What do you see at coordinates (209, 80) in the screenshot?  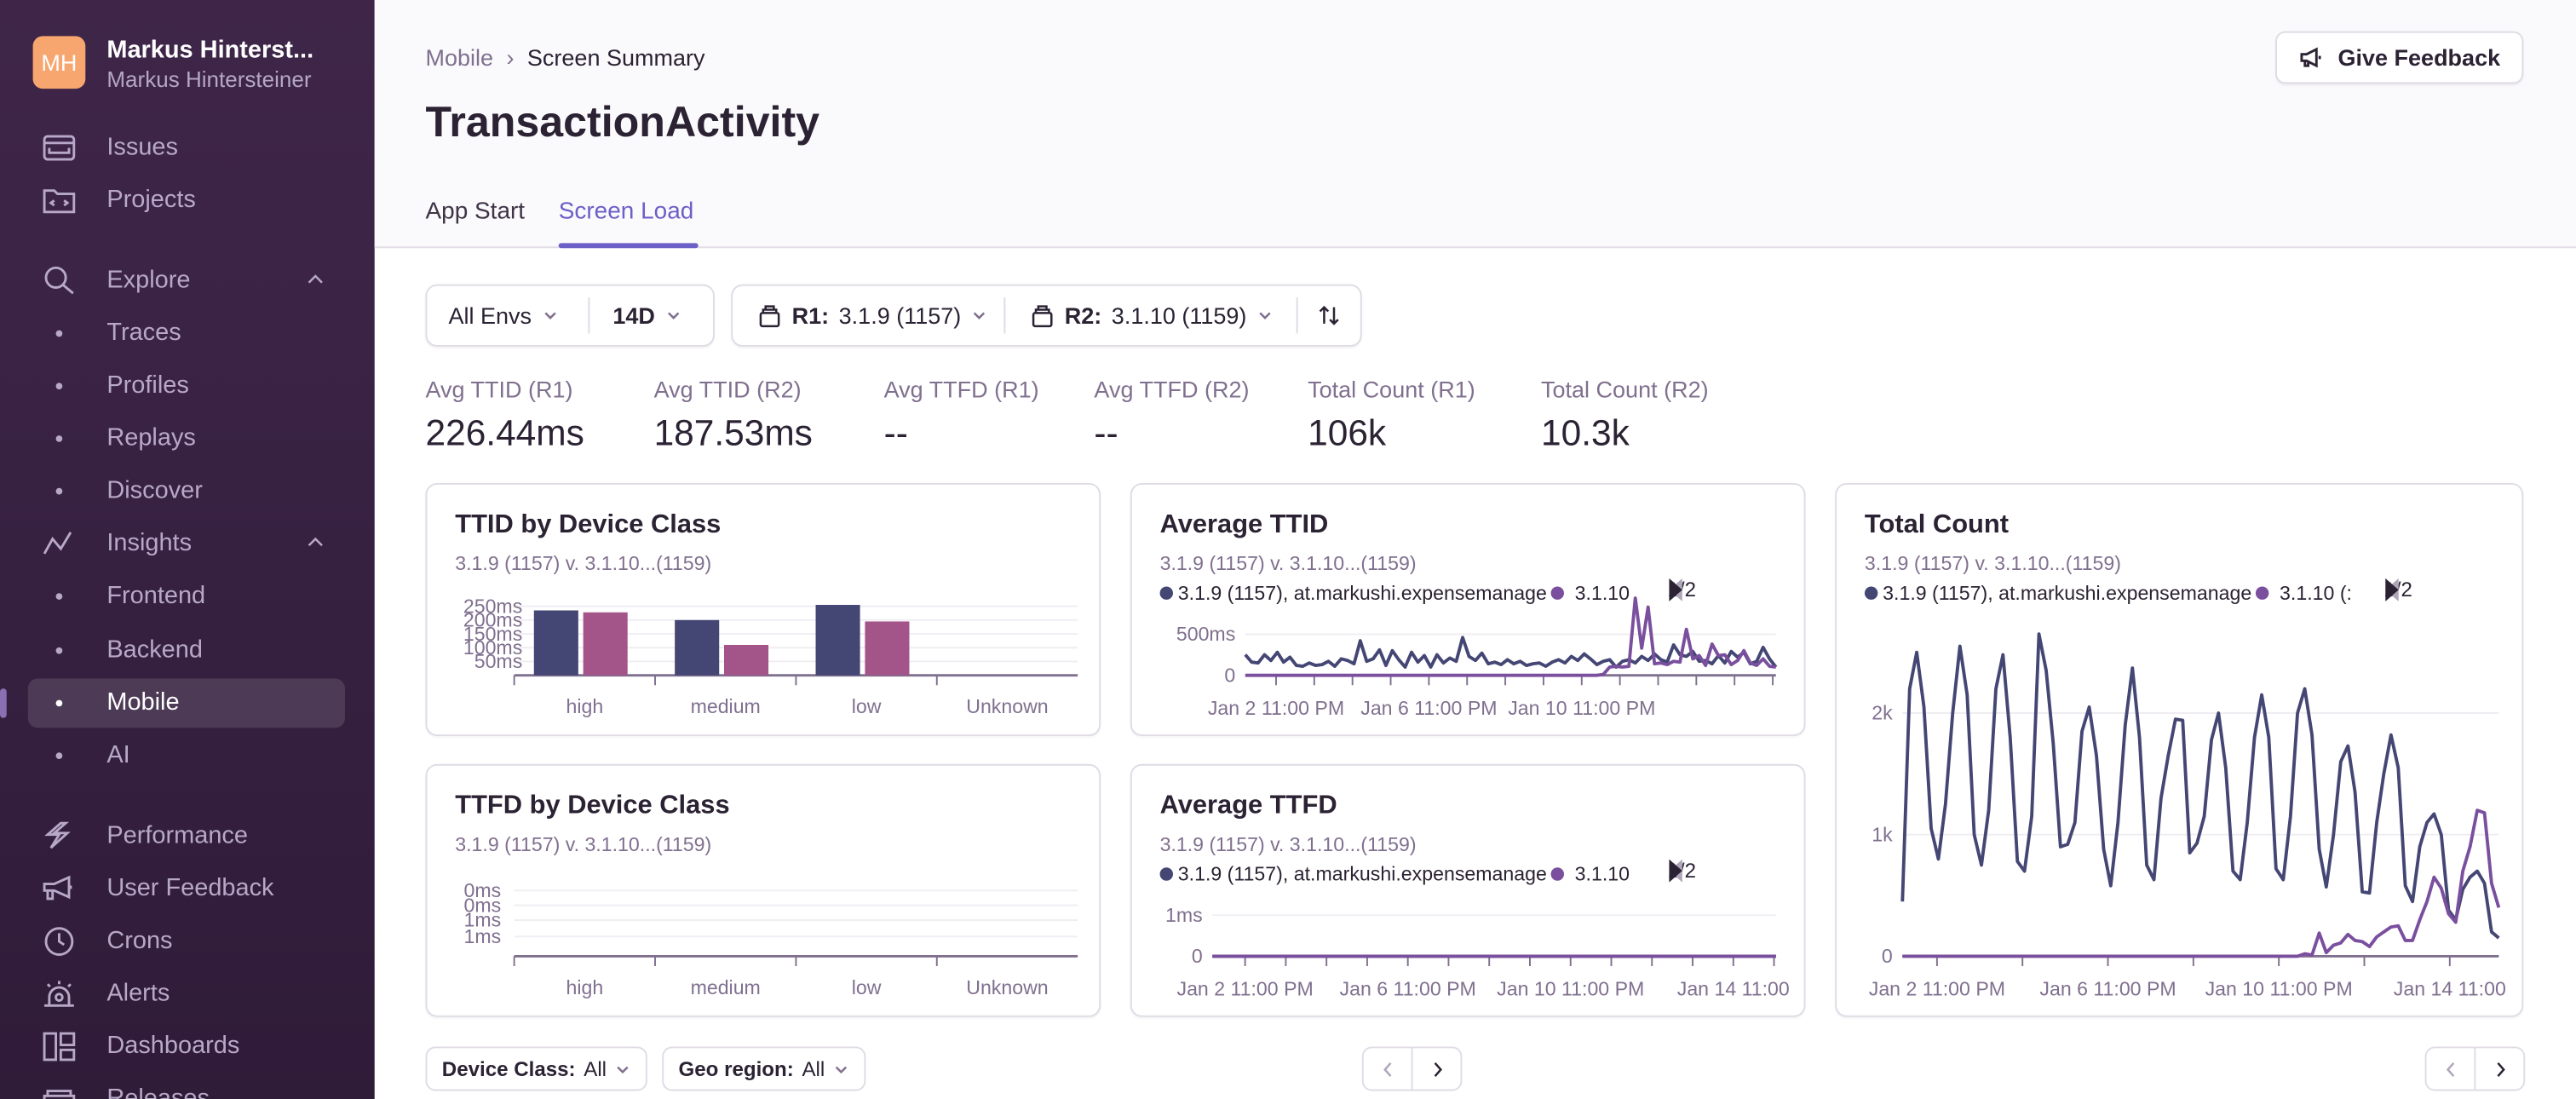 I see `user-name: Markus Hintersteiner` at bounding box center [209, 80].